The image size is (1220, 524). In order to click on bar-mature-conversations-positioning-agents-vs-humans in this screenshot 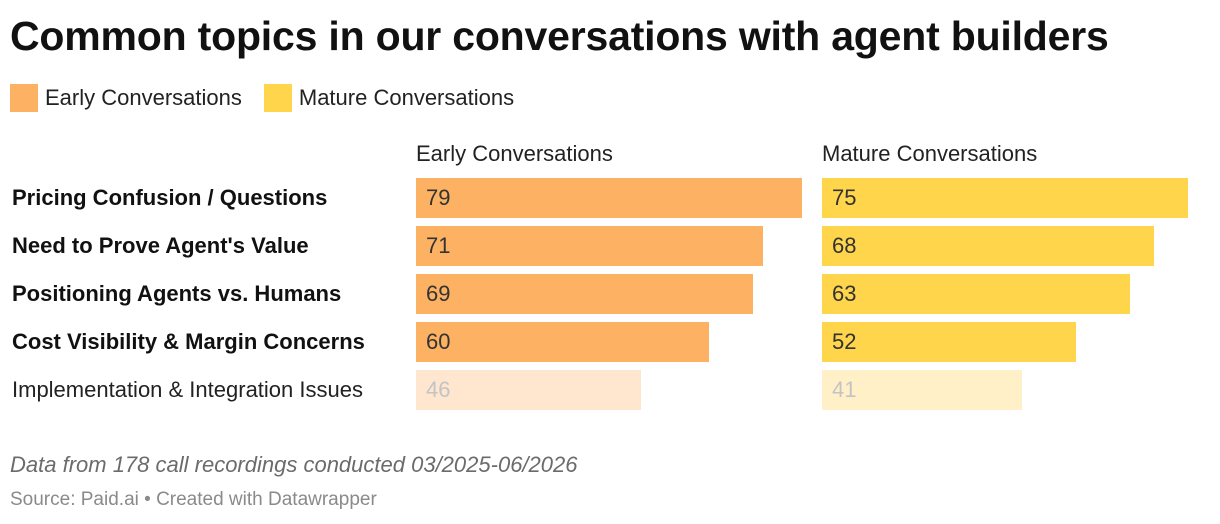, I will do `click(976, 294)`.